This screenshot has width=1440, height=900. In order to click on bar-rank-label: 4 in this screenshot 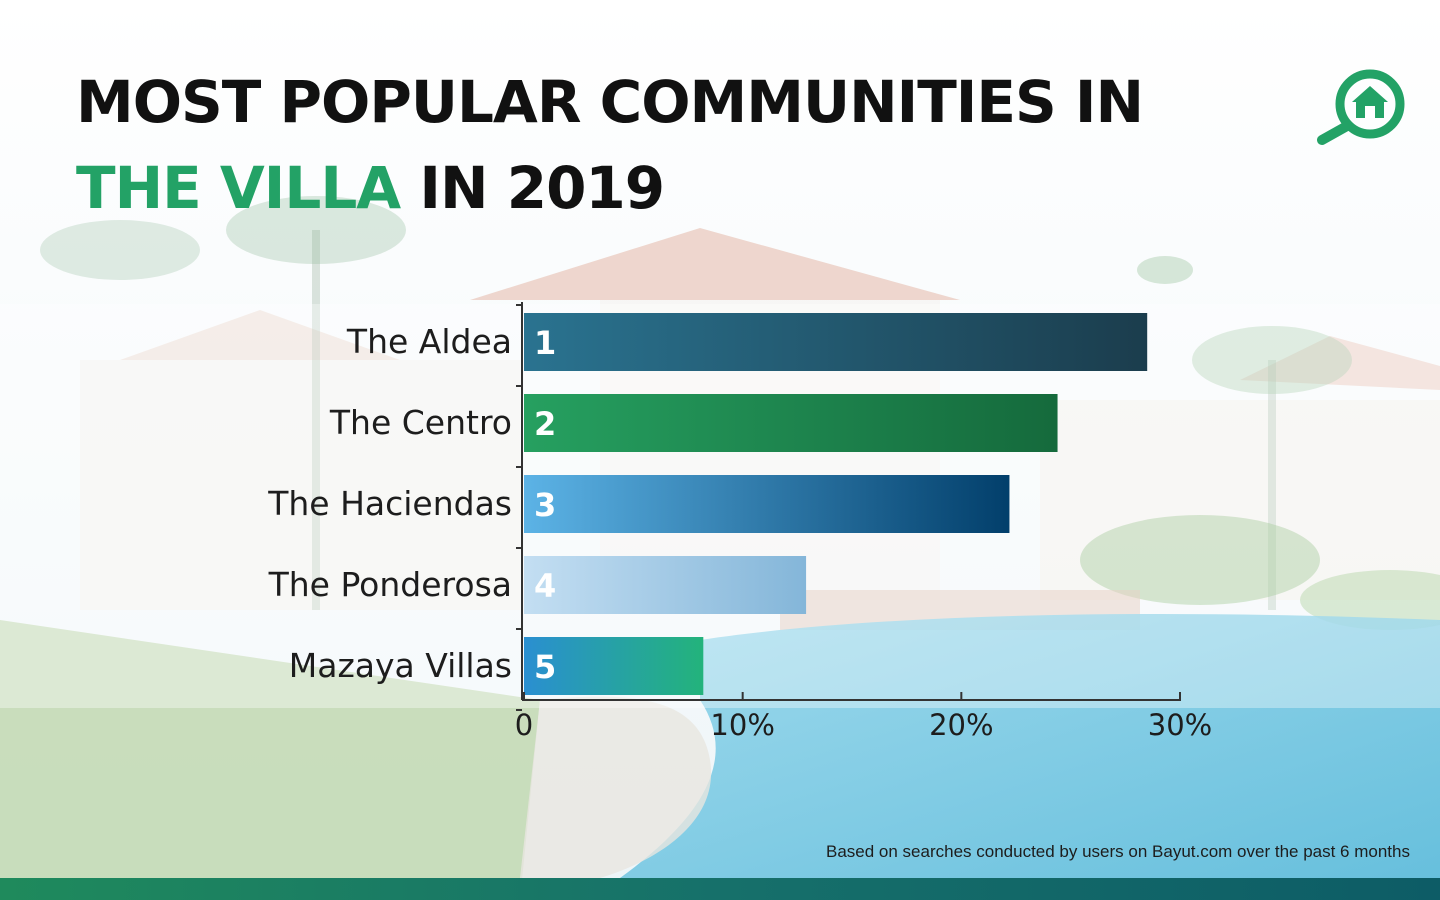, I will do `click(545, 586)`.